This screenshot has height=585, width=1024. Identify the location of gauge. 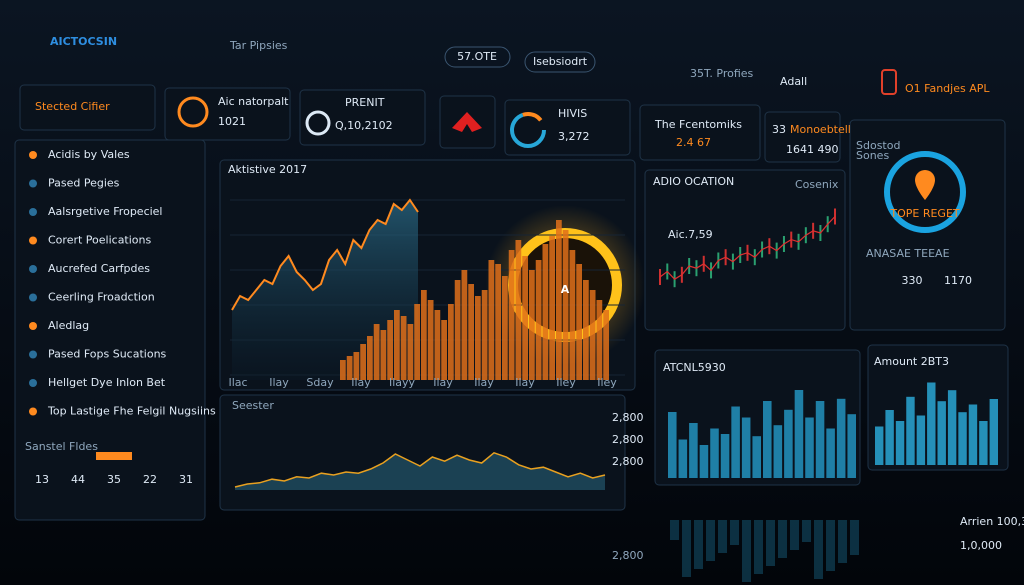
(528, 130).